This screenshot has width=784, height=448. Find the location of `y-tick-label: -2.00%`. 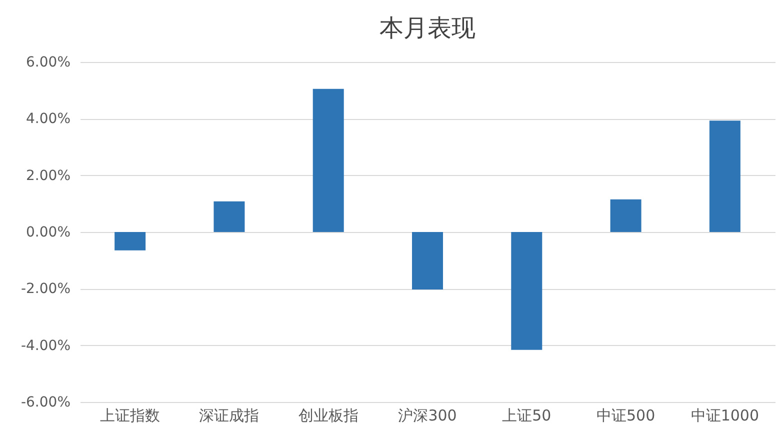

y-tick-label: -2.00% is located at coordinates (45, 289).